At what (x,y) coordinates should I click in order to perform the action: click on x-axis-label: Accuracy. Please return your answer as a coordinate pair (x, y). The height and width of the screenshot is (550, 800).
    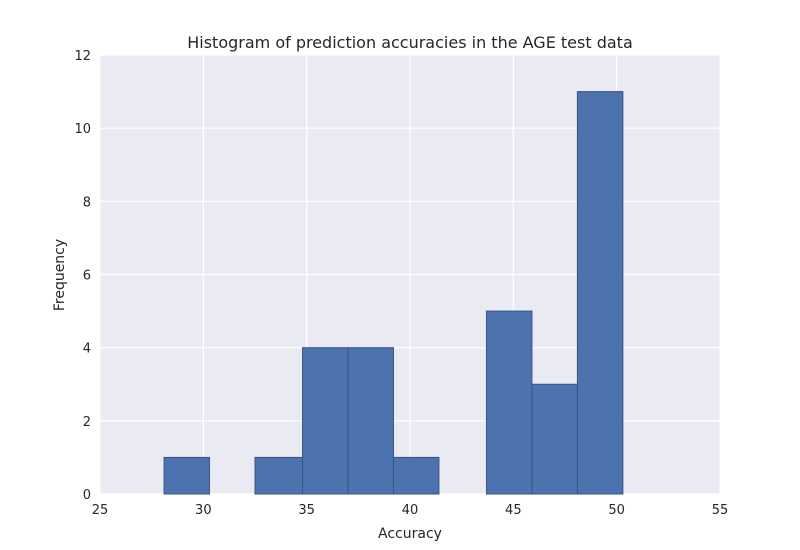
    Looking at the image, I should click on (410, 534).